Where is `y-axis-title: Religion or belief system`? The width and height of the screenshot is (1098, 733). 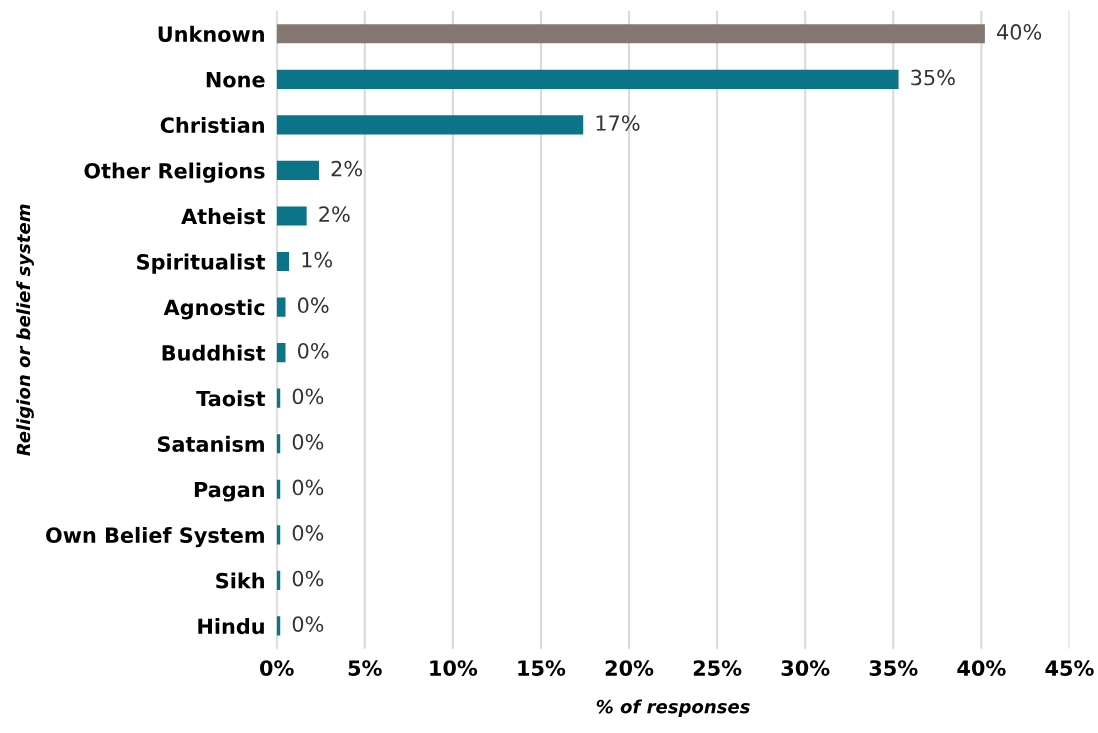
y-axis-title: Religion or belief system is located at coordinates (25, 330).